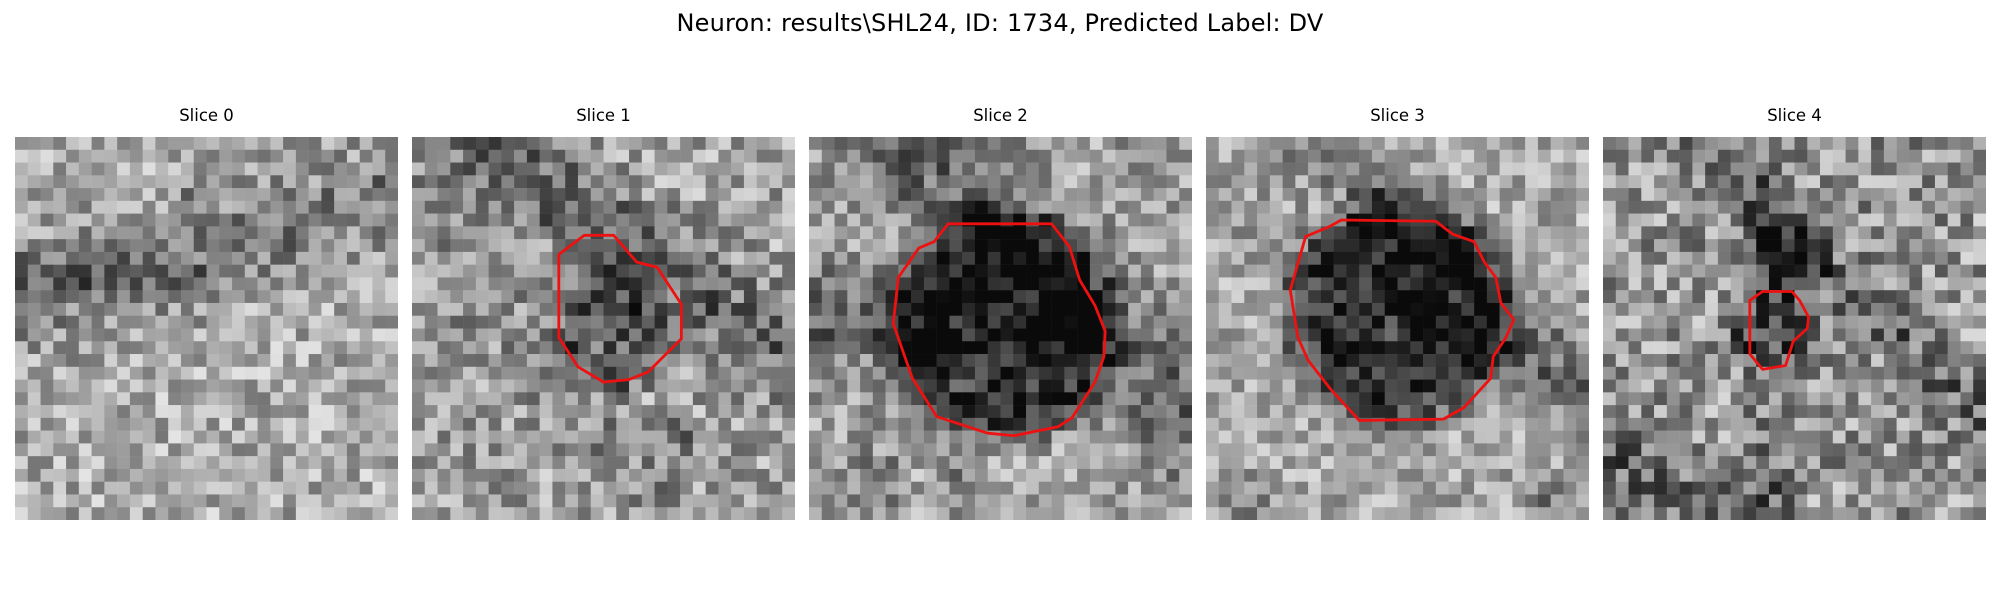 The image size is (2000, 600). What do you see at coordinates (603, 115) in the screenshot?
I see `slice-1-title: Slice 1` at bounding box center [603, 115].